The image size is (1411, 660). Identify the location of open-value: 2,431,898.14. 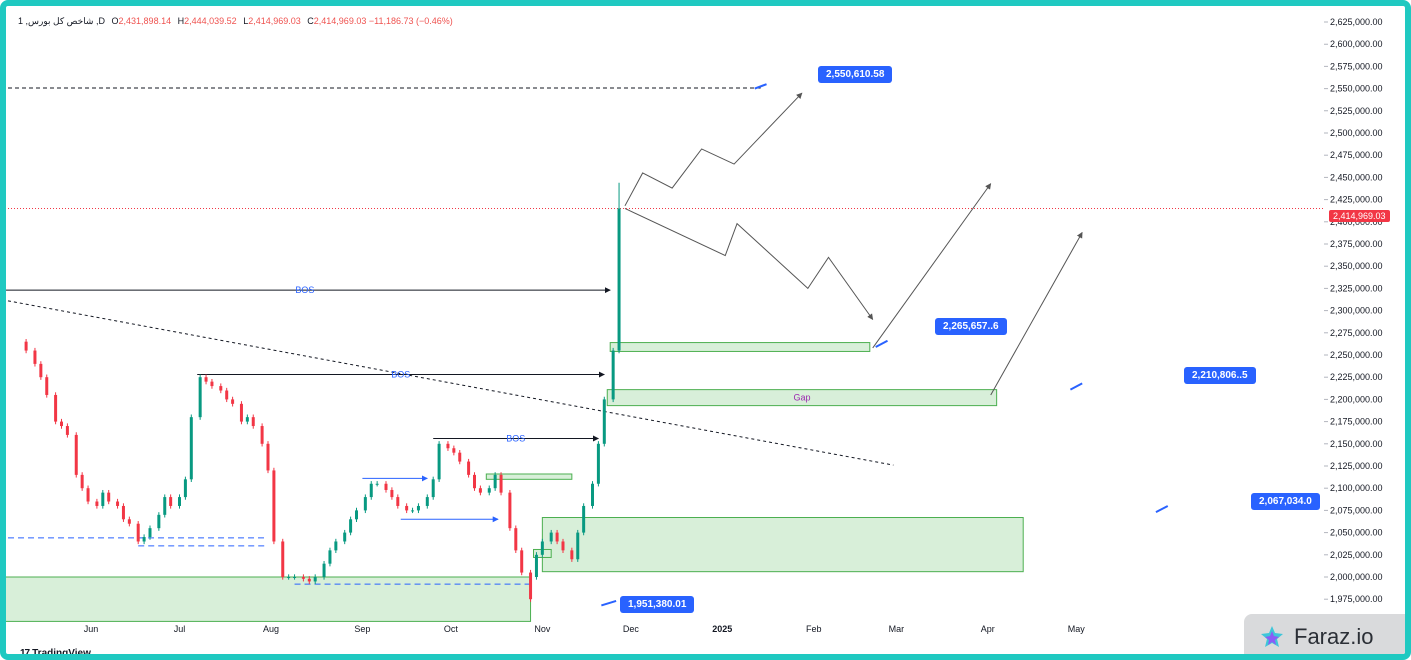
(145, 21).